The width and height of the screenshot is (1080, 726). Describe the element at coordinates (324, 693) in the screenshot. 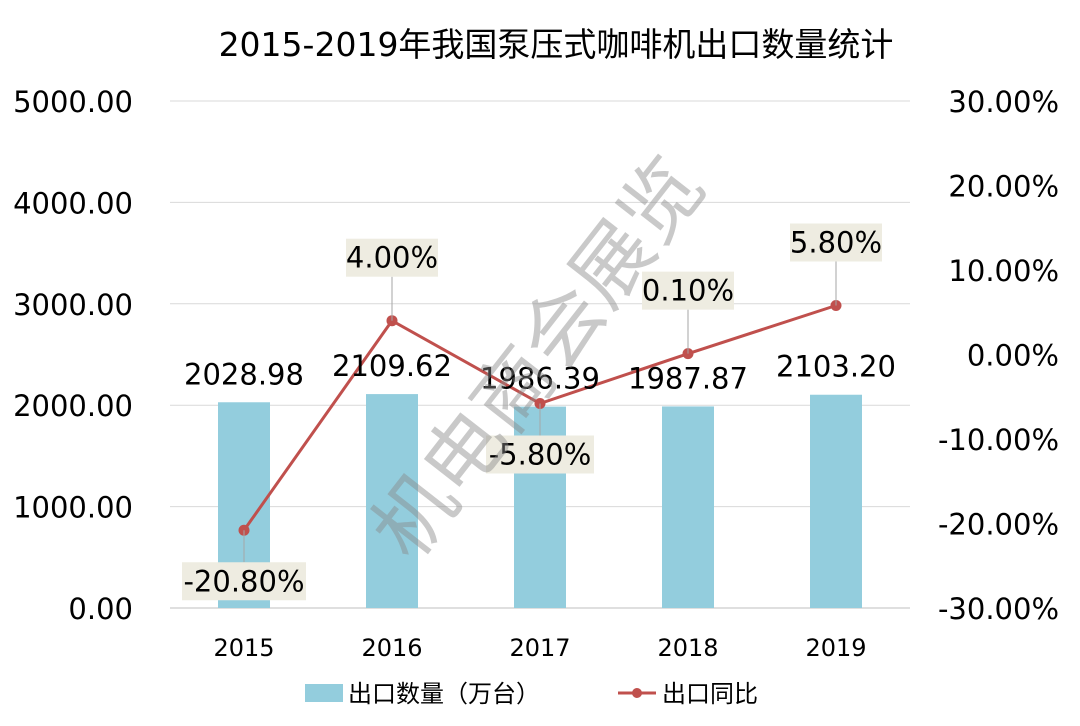

I see `legend-bar-swatch` at that location.